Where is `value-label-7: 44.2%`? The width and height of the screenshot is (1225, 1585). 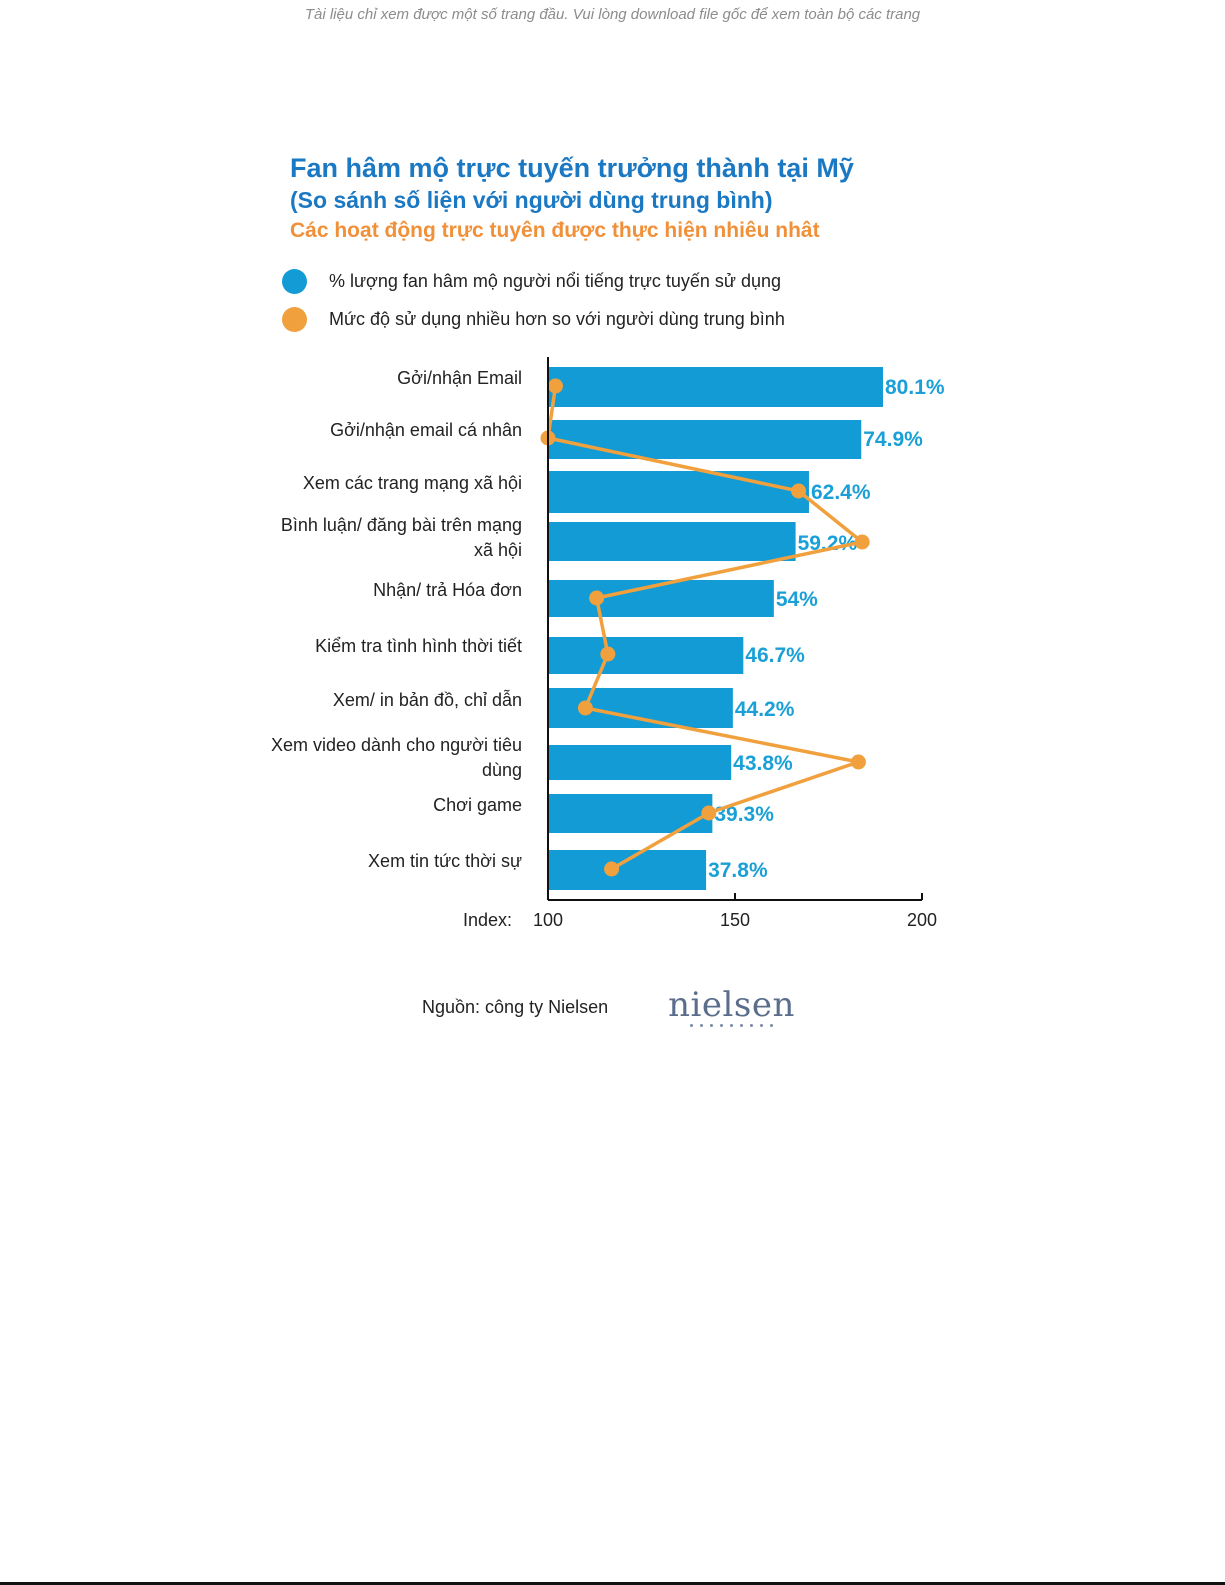
value-label-7: 44.2% is located at coordinates (765, 709).